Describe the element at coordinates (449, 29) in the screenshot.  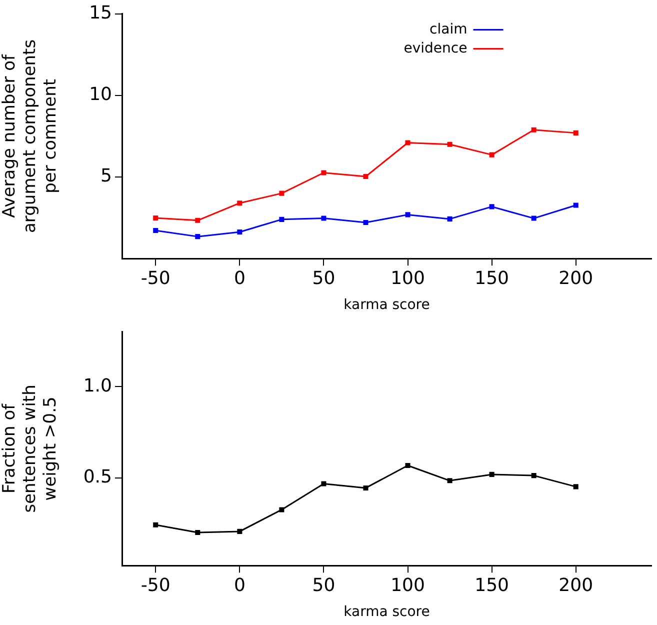
I see `legend-label: claim` at that location.